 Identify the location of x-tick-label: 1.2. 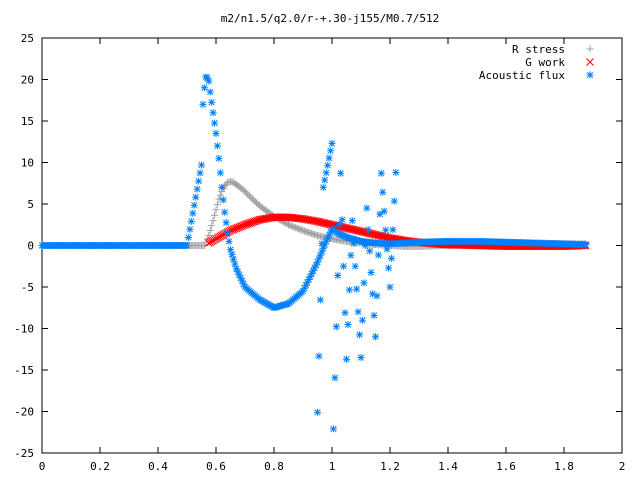
(390, 466).